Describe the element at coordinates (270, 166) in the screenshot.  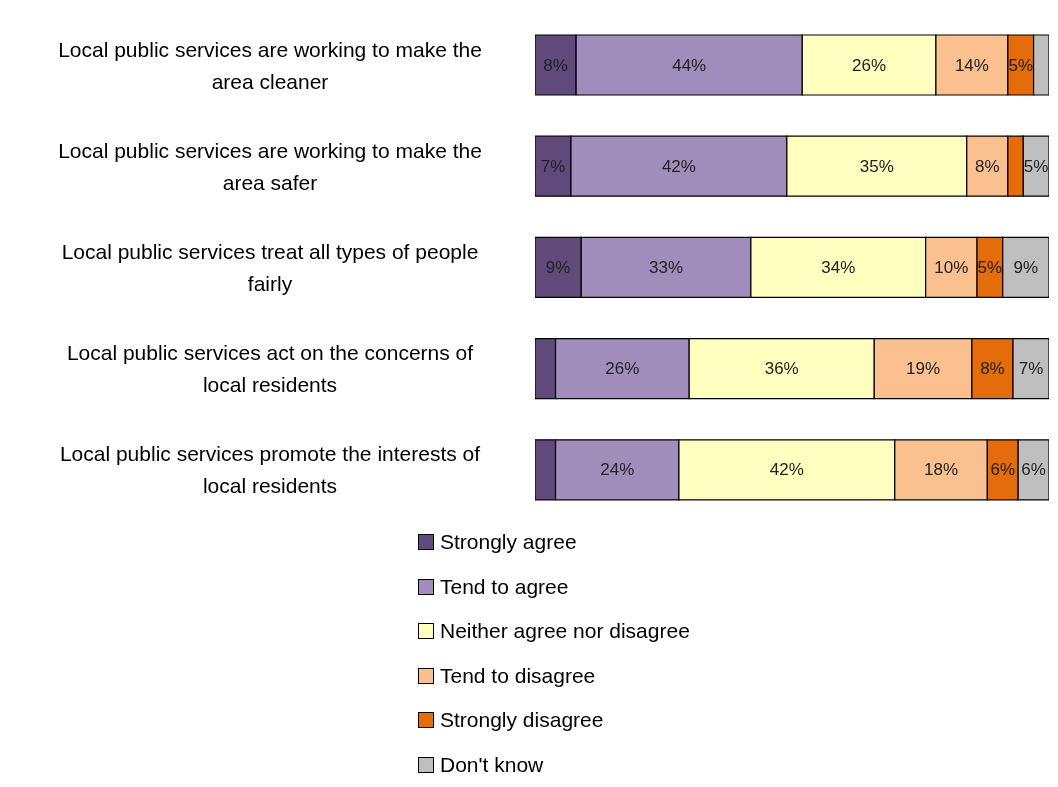
I see `y-tick-label: Local public services are working to make the area safer` at that location.